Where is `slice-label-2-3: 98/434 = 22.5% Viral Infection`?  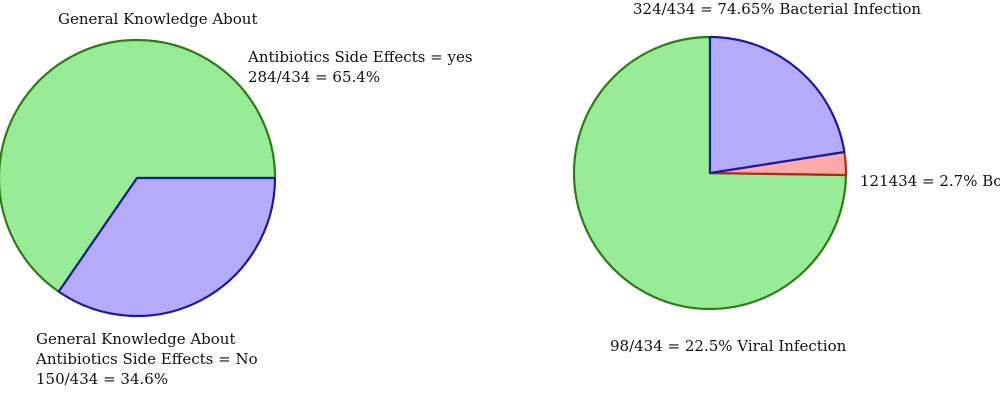 slice-label-2-3: 98/434 = 22.5% Viral Infection is located at coordinates (728, 346).